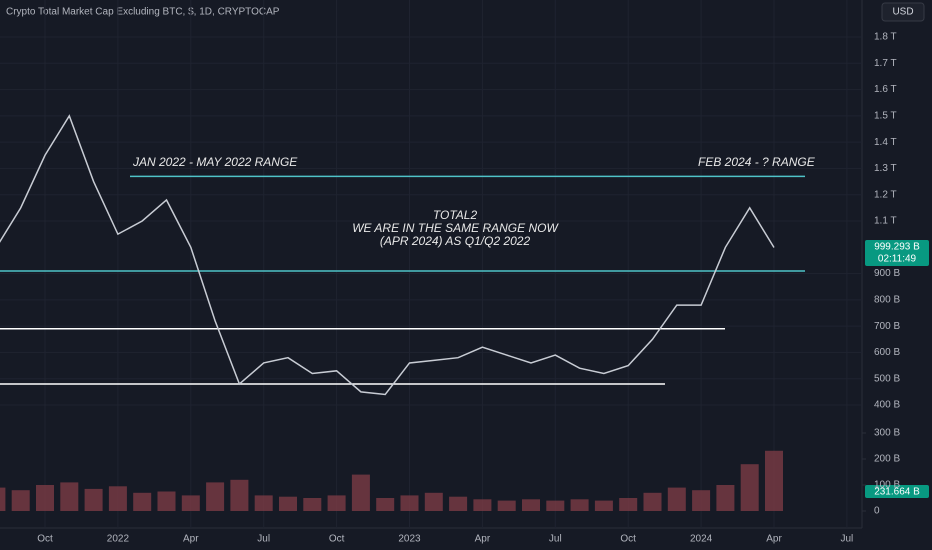 This screenshot has height=550, width=932. I want to click on y-tick-label: 1.4 T, so click(885, 142).